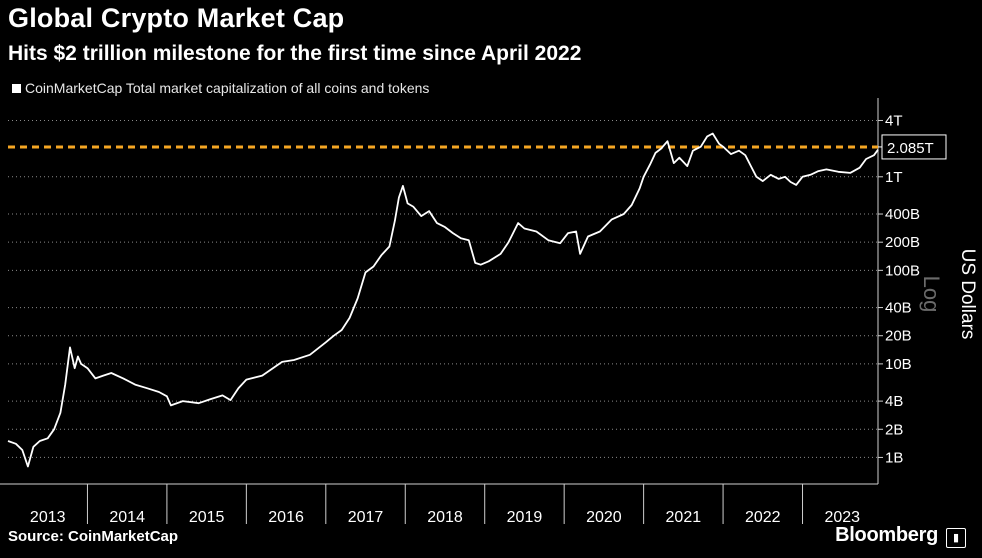  What do you see at coordinates (967, 294) in the screenshot?
I see `y-axis-title: US Dollars` at bounding box center [967, 294].